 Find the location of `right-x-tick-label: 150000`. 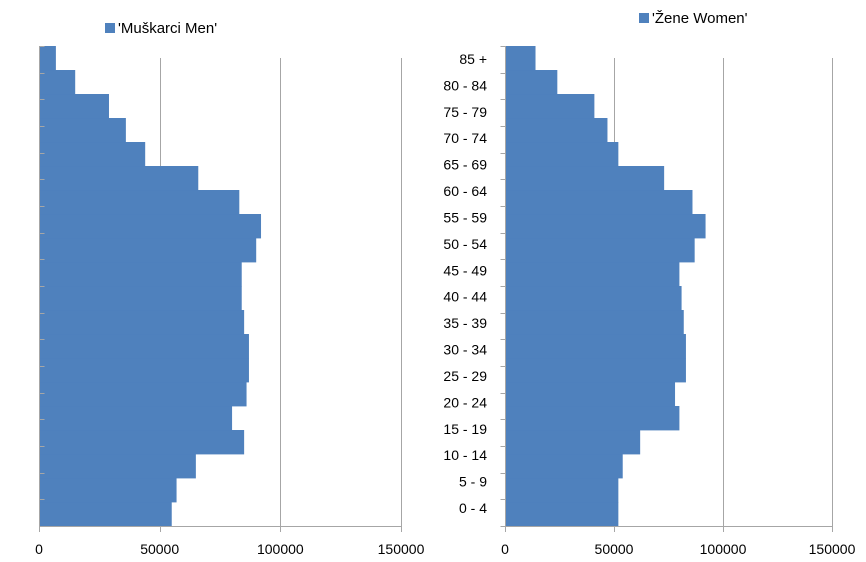

right-x-tick-label: 150000 is located at coordinates (832, 549).